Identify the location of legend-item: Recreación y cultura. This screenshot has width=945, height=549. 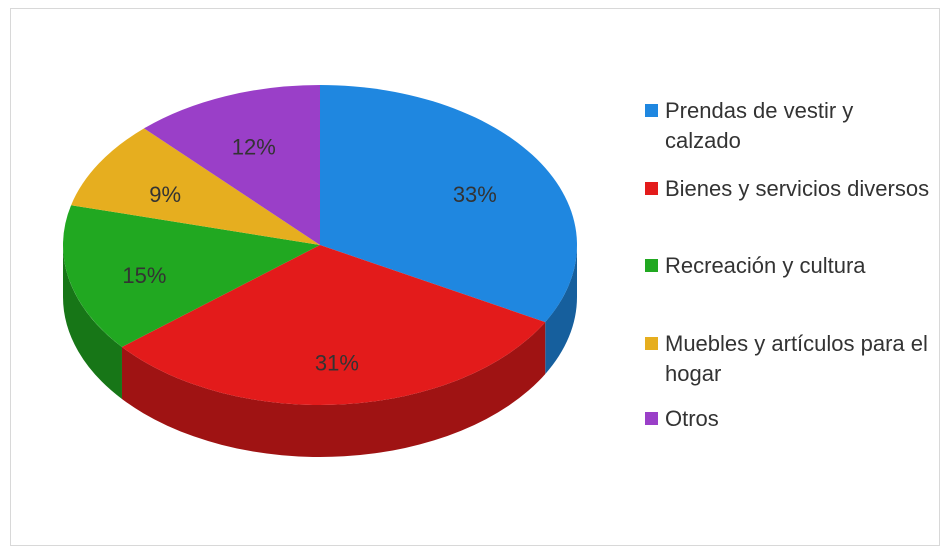
(790, 266).